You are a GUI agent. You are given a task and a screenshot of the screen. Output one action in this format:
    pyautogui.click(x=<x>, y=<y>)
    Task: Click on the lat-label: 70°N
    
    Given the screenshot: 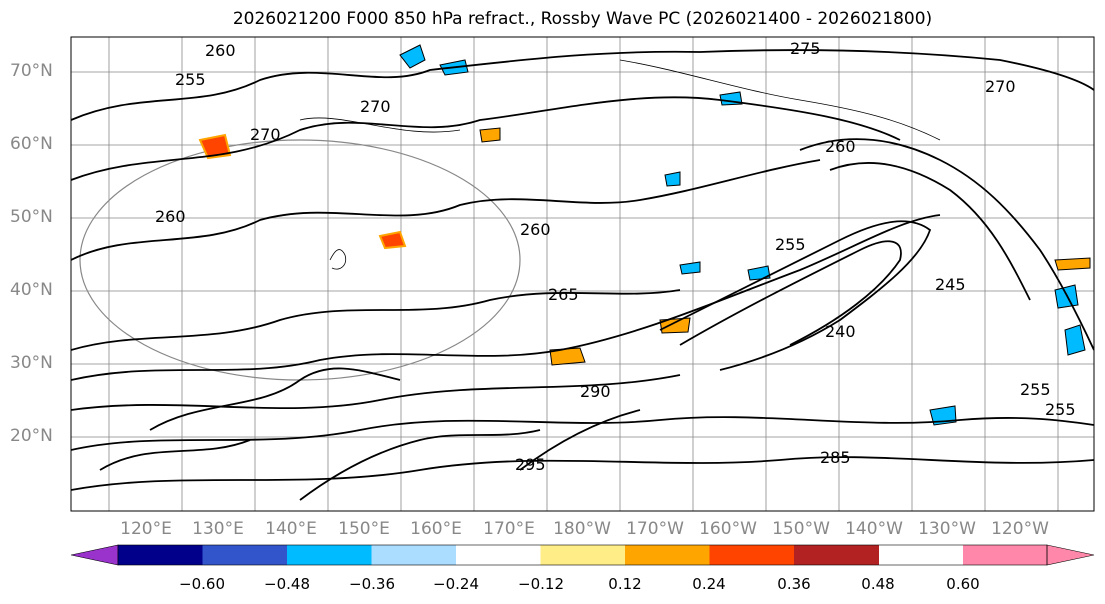 What is the action you would take?
    pyautogui.click(x=31, y=71)
    